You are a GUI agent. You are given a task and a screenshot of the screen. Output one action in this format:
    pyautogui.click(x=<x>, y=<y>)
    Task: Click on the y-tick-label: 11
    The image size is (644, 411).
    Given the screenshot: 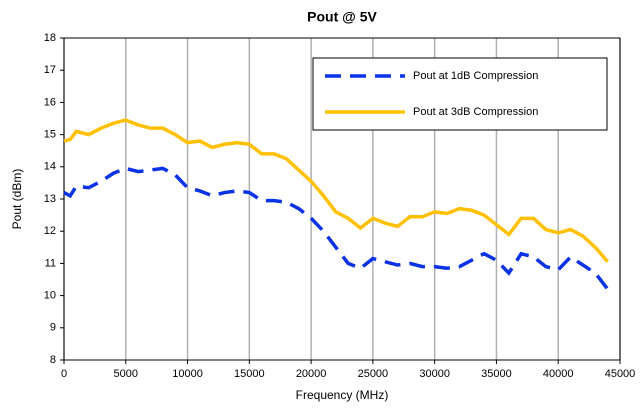 What is the action you would take?
    pyautogui.click(x=50, y=263)
    